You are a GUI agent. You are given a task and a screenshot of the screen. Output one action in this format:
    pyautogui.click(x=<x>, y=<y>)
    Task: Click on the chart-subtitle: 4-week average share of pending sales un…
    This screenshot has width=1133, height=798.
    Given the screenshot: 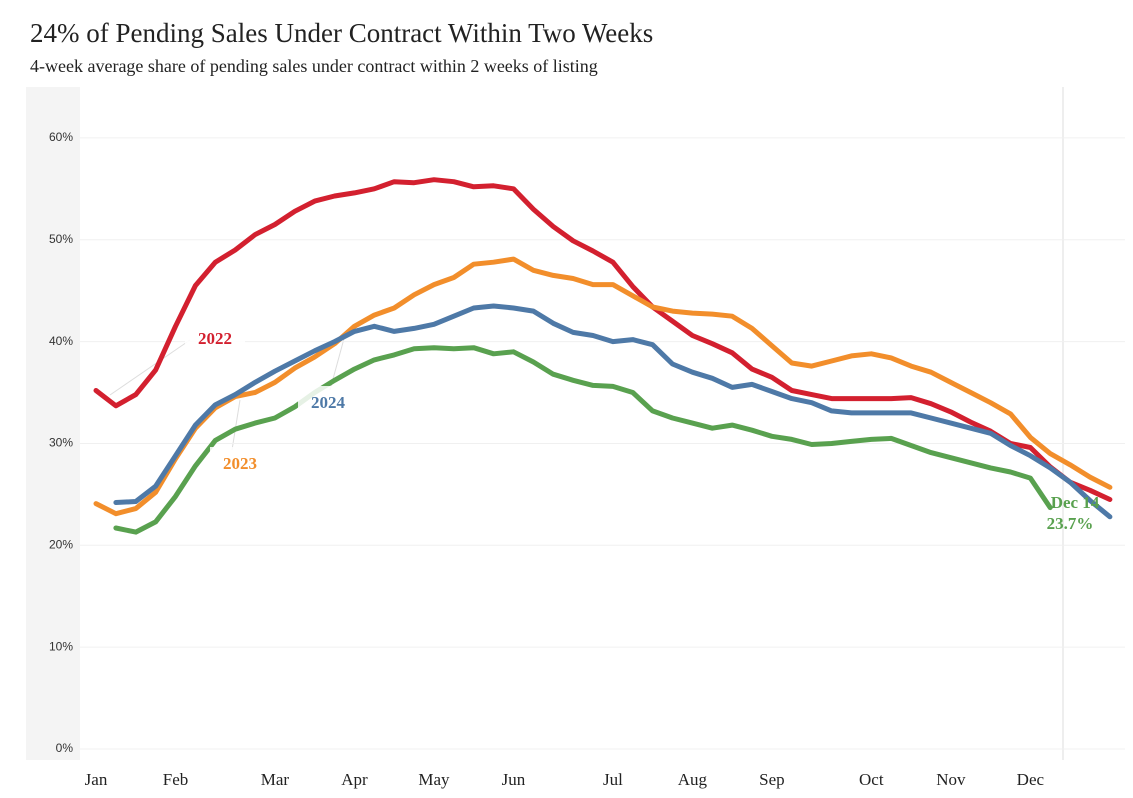 What is the action you would take?
    pyautogui.click(x=314, y=66)
    